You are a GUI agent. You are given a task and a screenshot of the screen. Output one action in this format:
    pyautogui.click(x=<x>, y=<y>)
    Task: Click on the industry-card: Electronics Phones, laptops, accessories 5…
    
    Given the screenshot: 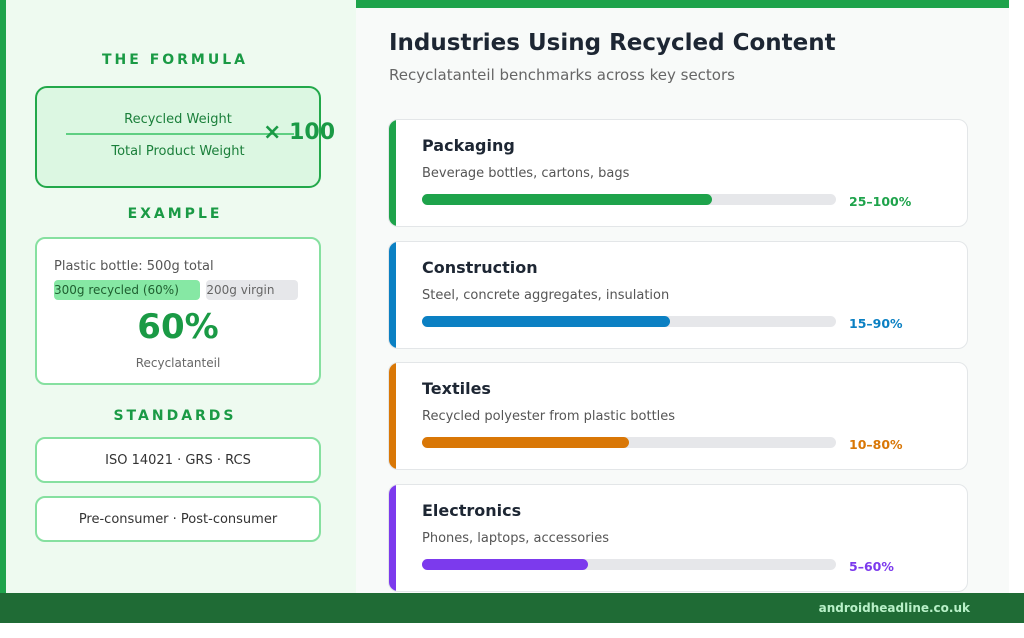 What is the action you would take?
    pyautogui.click(x=678, y=538)
    